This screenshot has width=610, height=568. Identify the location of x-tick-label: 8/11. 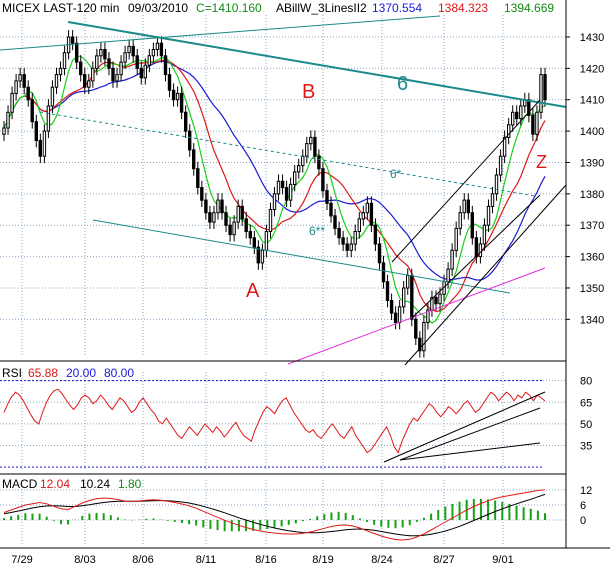
(206, 560).